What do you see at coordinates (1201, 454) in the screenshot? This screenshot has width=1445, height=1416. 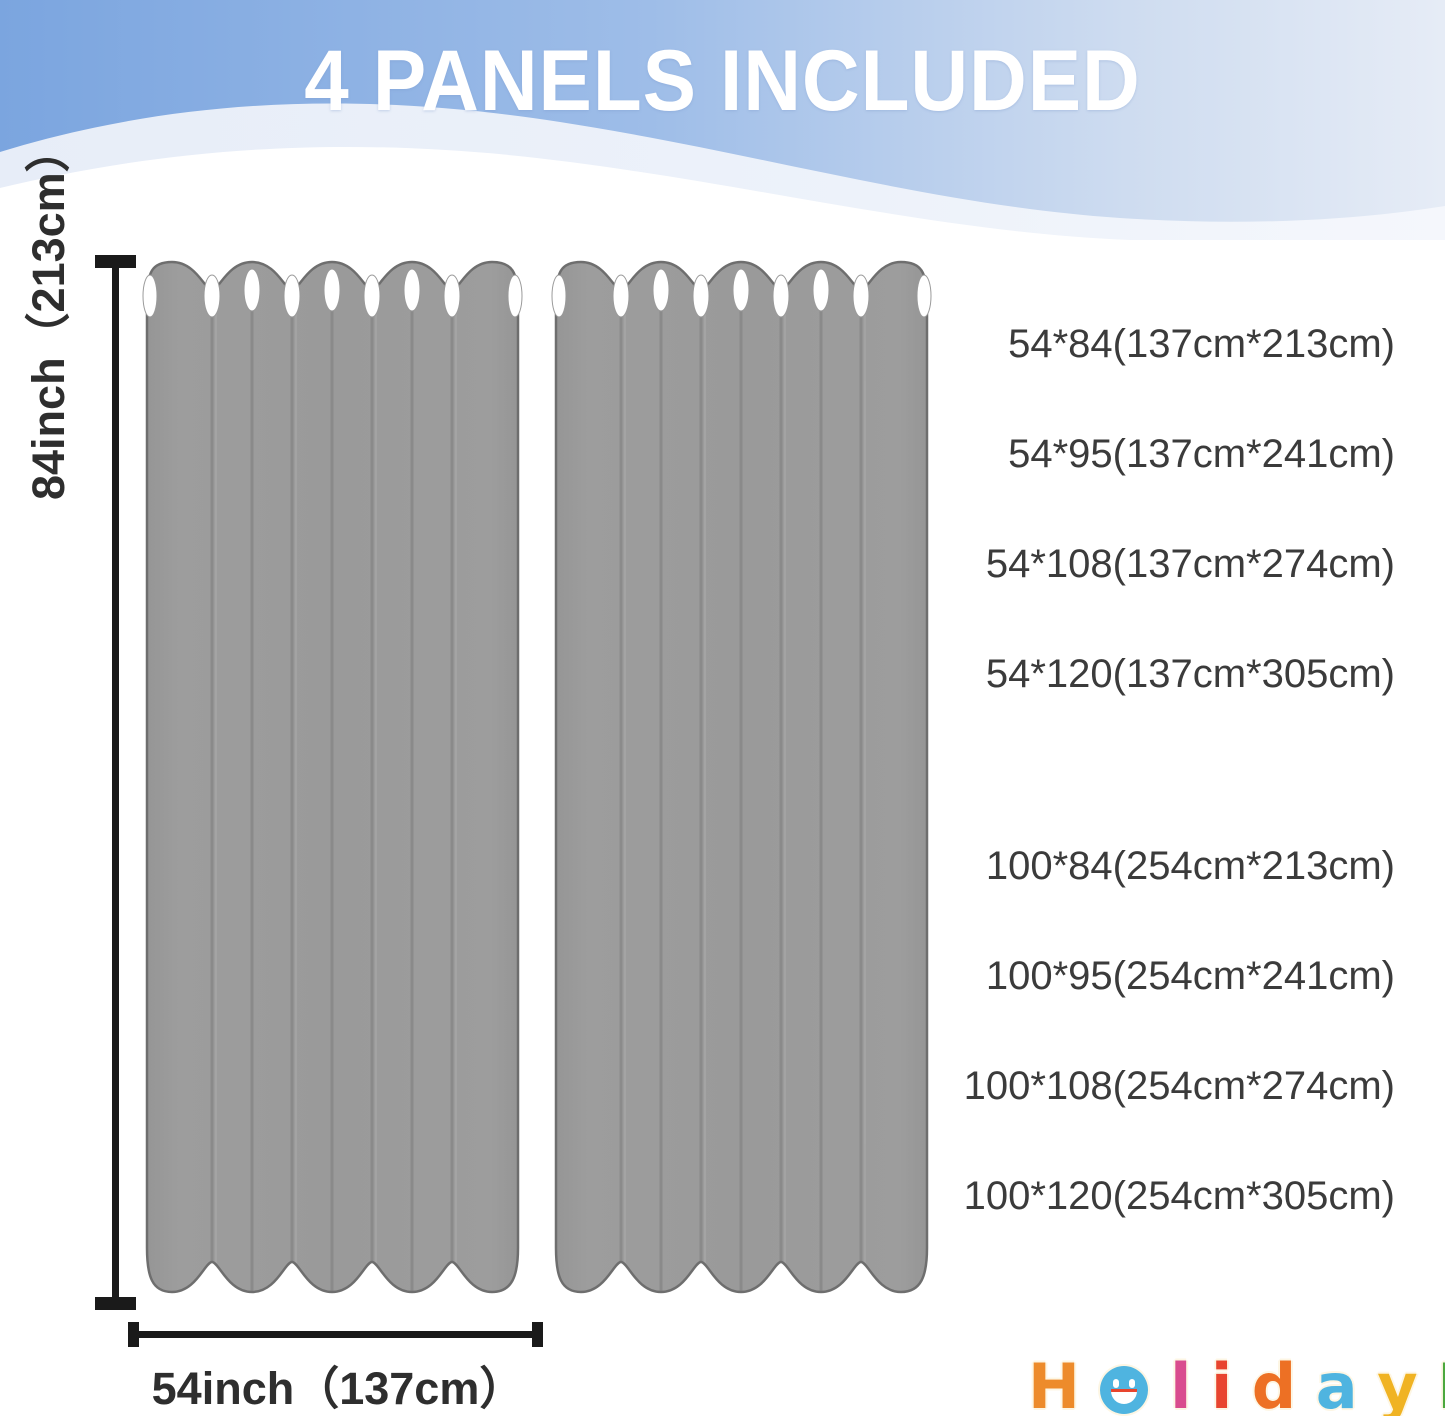 I see `size-option: 54*95(137cm*241cm)` at bounding box center [1201, 454].